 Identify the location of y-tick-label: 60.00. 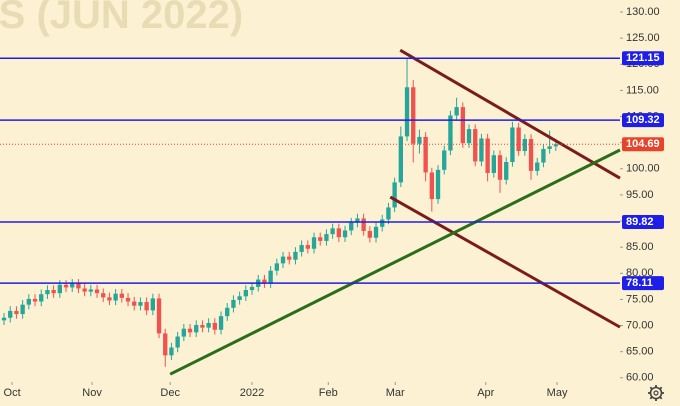
(640, 378).